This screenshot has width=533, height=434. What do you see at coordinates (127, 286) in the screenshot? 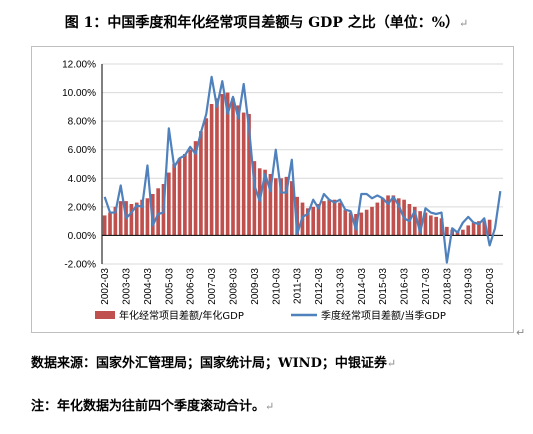
I see `x-tick-label: 2003-03` at bounding box center [127, 286].